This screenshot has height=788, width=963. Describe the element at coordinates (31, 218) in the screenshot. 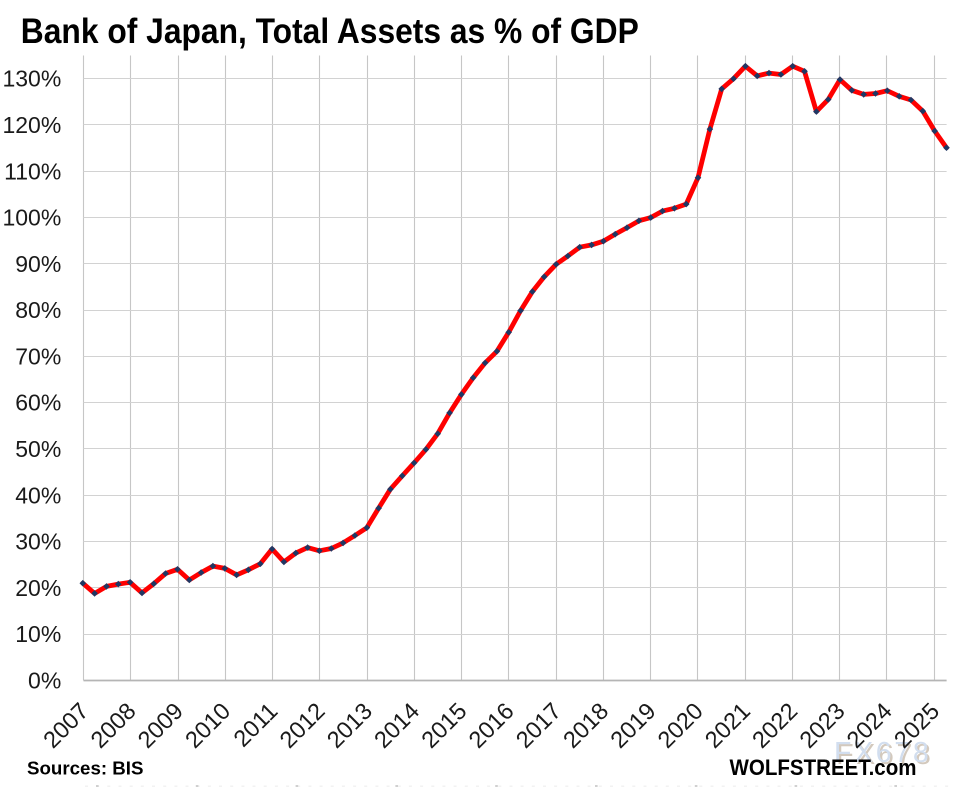

I see `svg-text: 100%` at that location.